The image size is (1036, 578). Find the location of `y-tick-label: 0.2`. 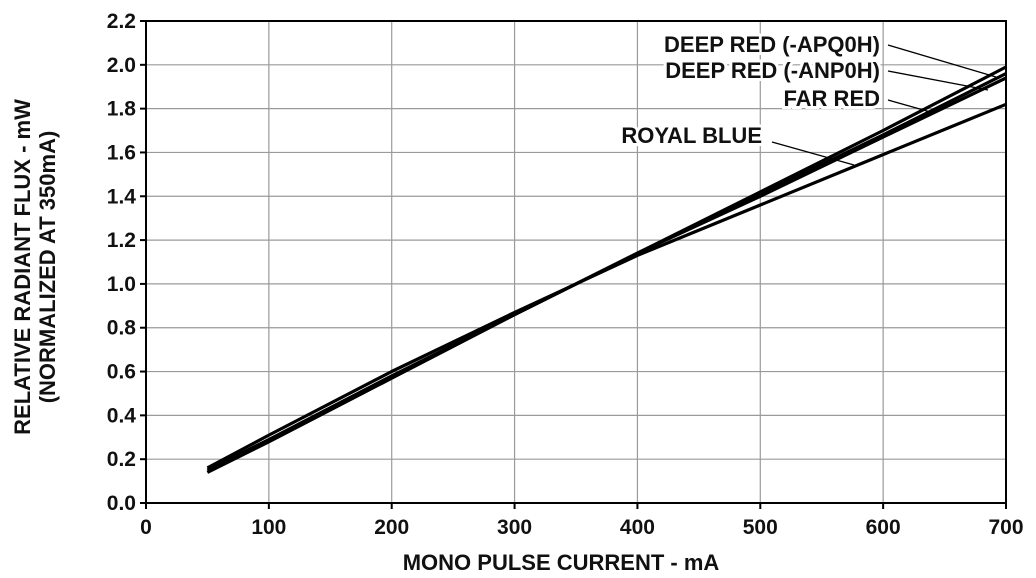

y-tick-label: 0.2 is located at coordinates (121, 459).